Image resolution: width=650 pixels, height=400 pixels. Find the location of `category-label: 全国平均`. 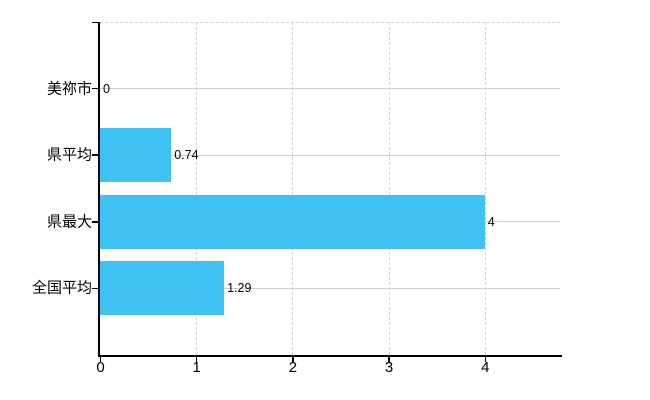

category-label: 全国平均 is located at coordinates (61, 288).